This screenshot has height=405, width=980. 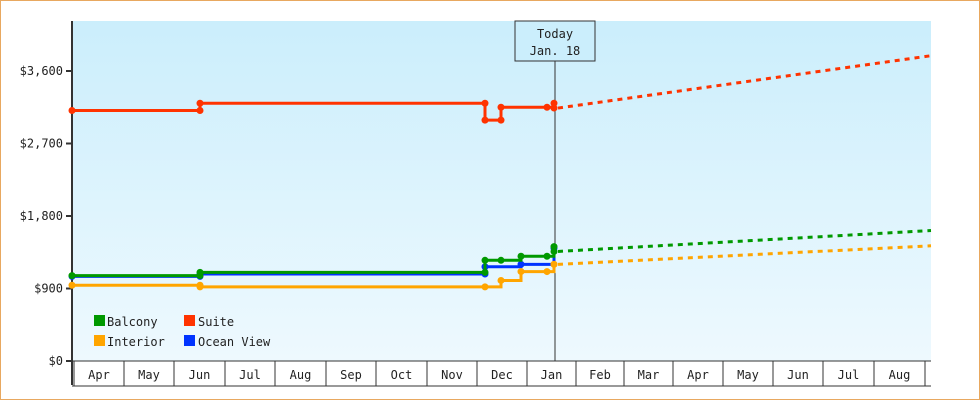 What do you see at coordinates (552, 375) in the screenshot?
I see `x-tick-label: Jan` at bounding box center [552, 375].